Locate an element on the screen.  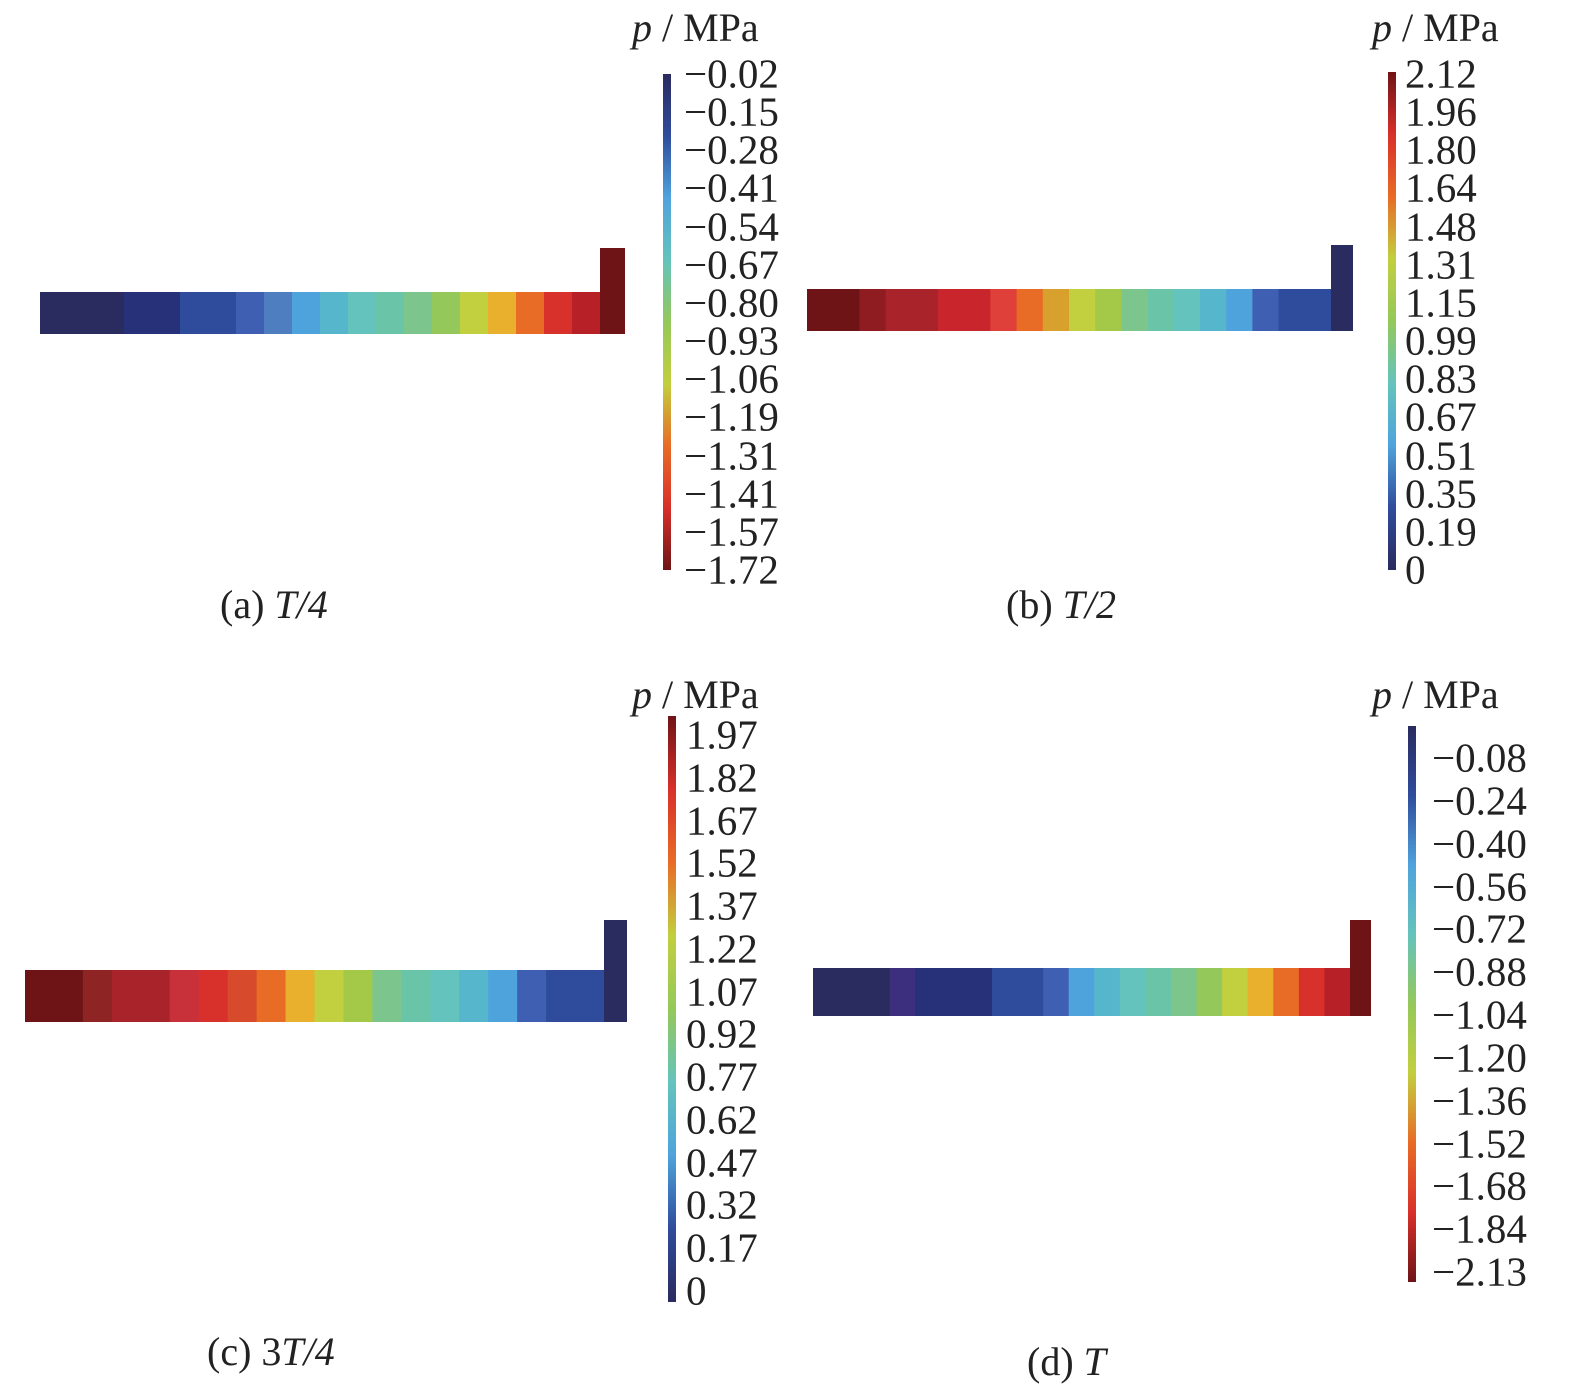
colorbar-tick-label: −1.19 is located at coordinates (731, 416).